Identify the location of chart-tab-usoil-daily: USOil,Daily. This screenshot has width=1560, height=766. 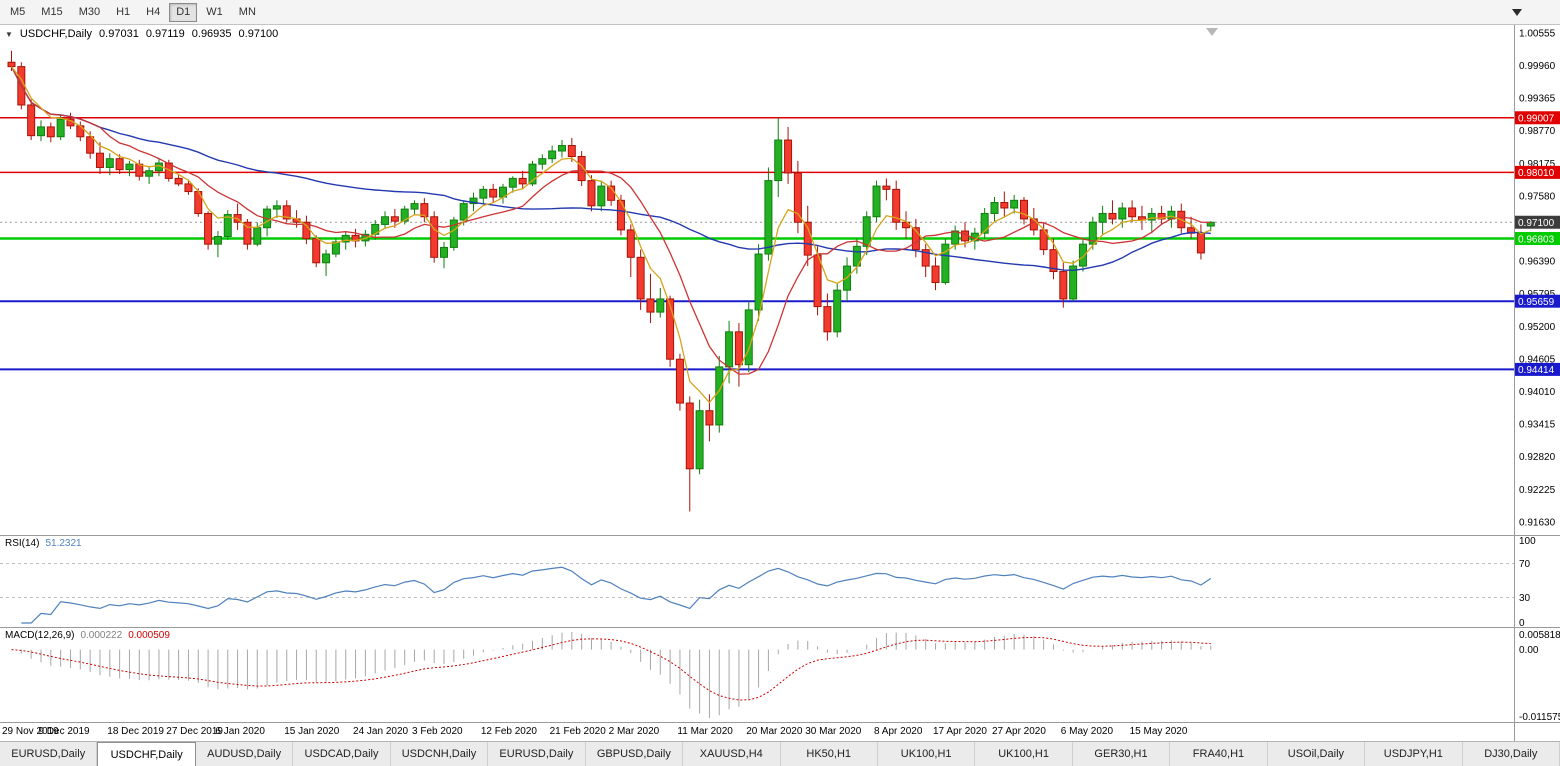
(1317, 754).